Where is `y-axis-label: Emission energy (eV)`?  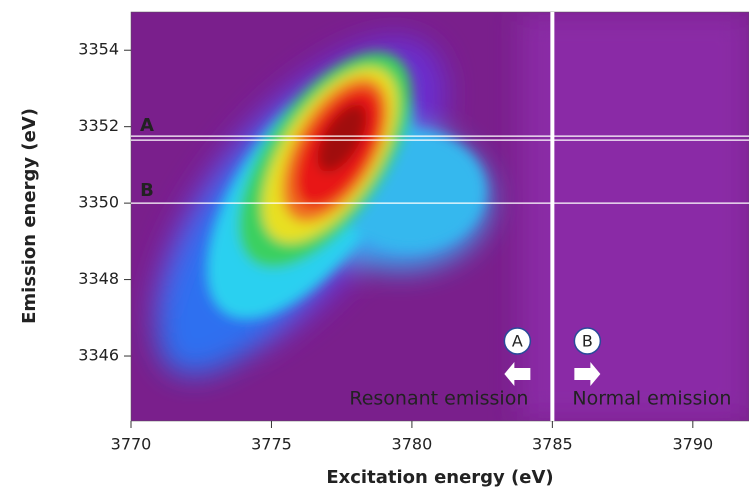 y-axis-label: Emission energy (eV) is located at coordinates (29, 216).